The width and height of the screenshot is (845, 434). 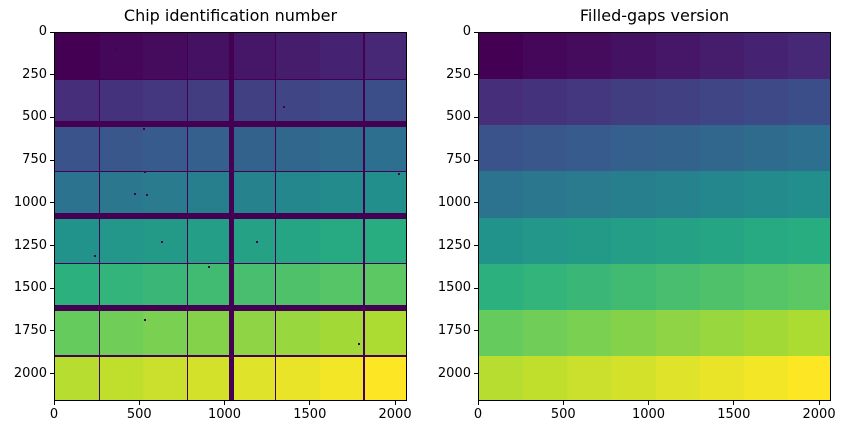 What do you see at coordinates (54, 414) in the screenshot?
I see `x-tick-label: 0` at bounding box center [54, 414].